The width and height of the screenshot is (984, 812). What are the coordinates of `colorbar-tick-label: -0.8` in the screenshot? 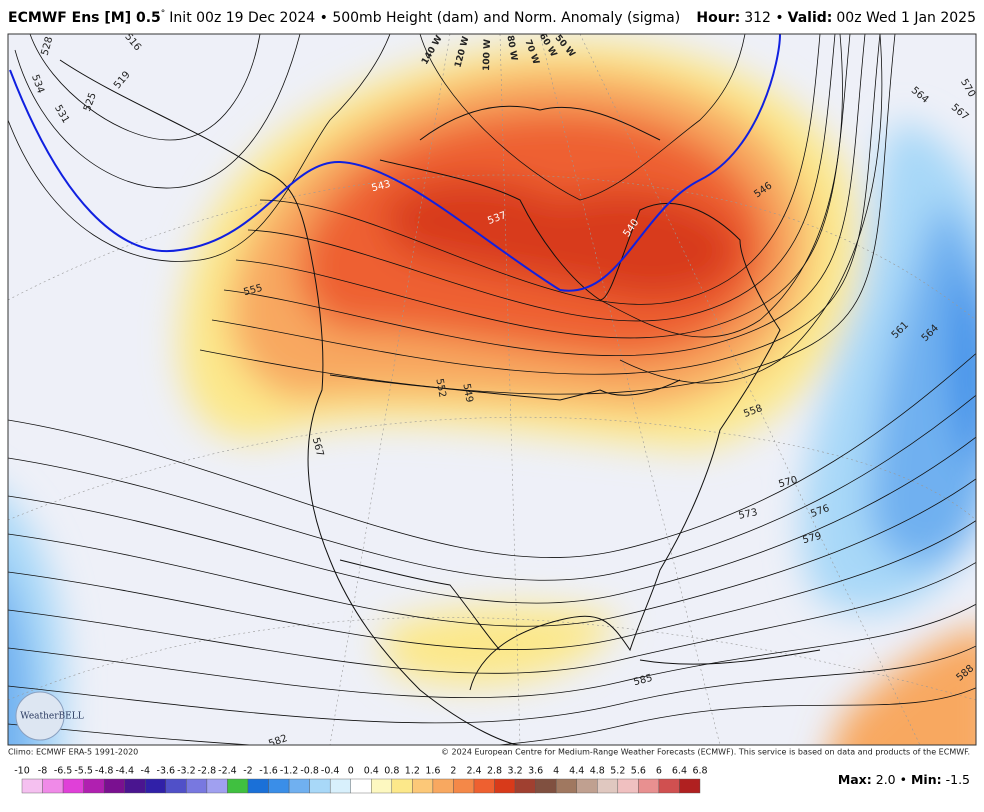 It's located at (309, 771).